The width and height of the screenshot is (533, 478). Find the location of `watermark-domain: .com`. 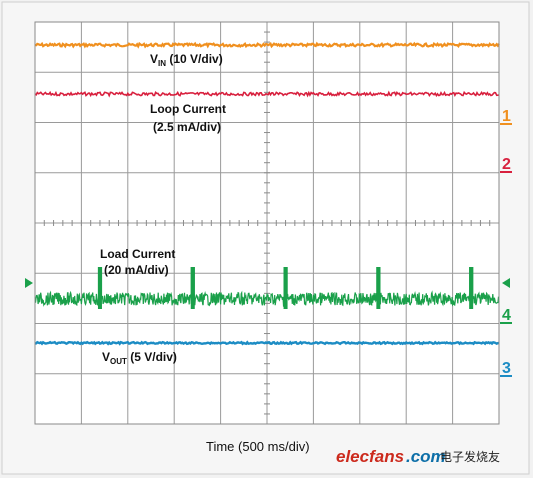

watermark-domain: .com is located at coordinates (426, 456).